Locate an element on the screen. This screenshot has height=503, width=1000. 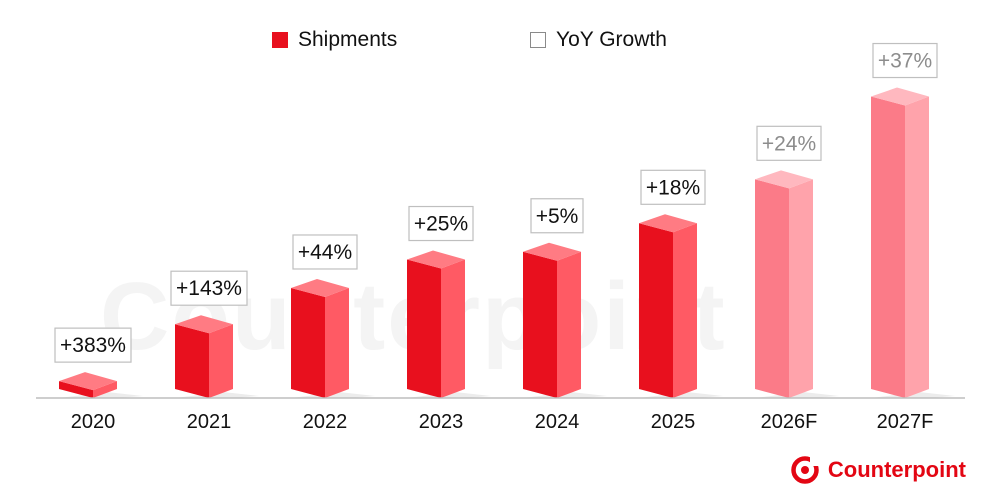
yoy-label-text: +143% is located at coordinates (209, 288).